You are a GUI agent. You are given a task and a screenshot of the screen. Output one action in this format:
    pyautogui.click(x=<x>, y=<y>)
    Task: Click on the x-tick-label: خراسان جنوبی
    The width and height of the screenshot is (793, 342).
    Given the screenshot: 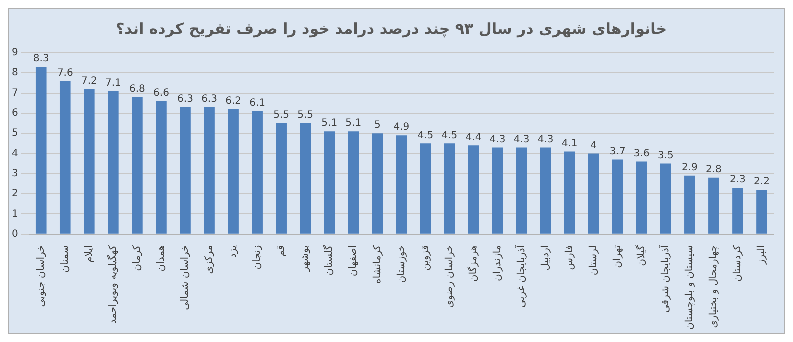 What is the action you would take?
    pyautogui.click(x=41, y=276)
    